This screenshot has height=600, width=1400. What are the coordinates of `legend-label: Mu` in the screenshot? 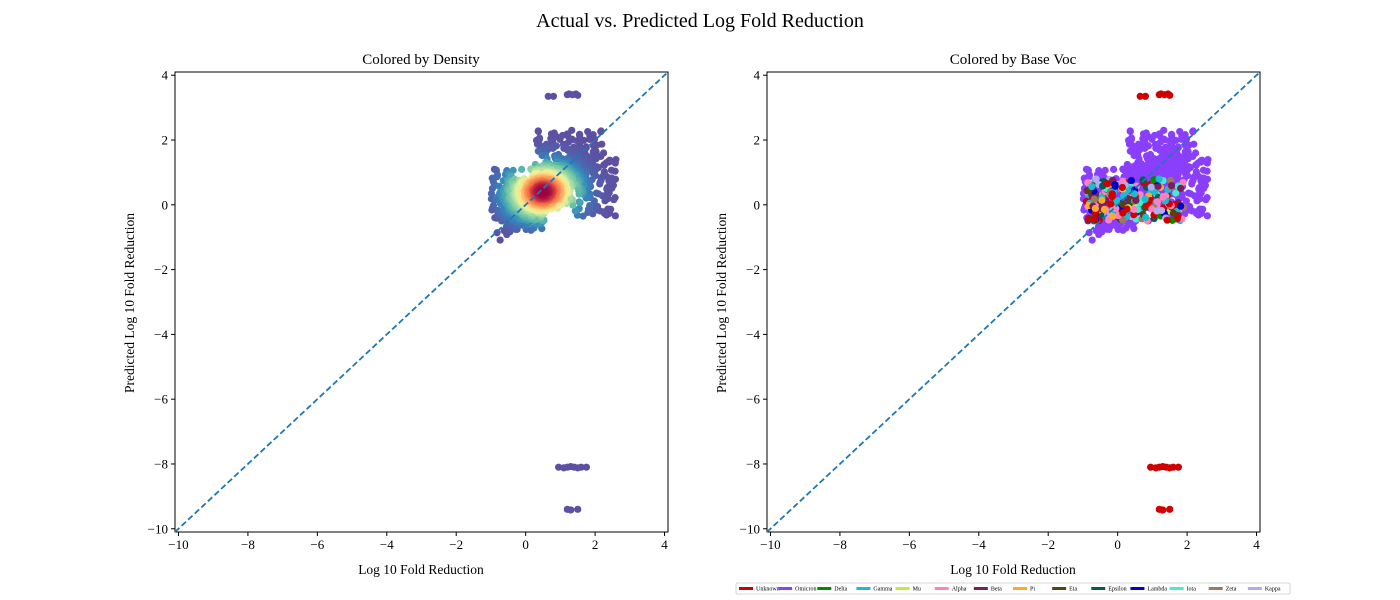 It's located at (917, 590).